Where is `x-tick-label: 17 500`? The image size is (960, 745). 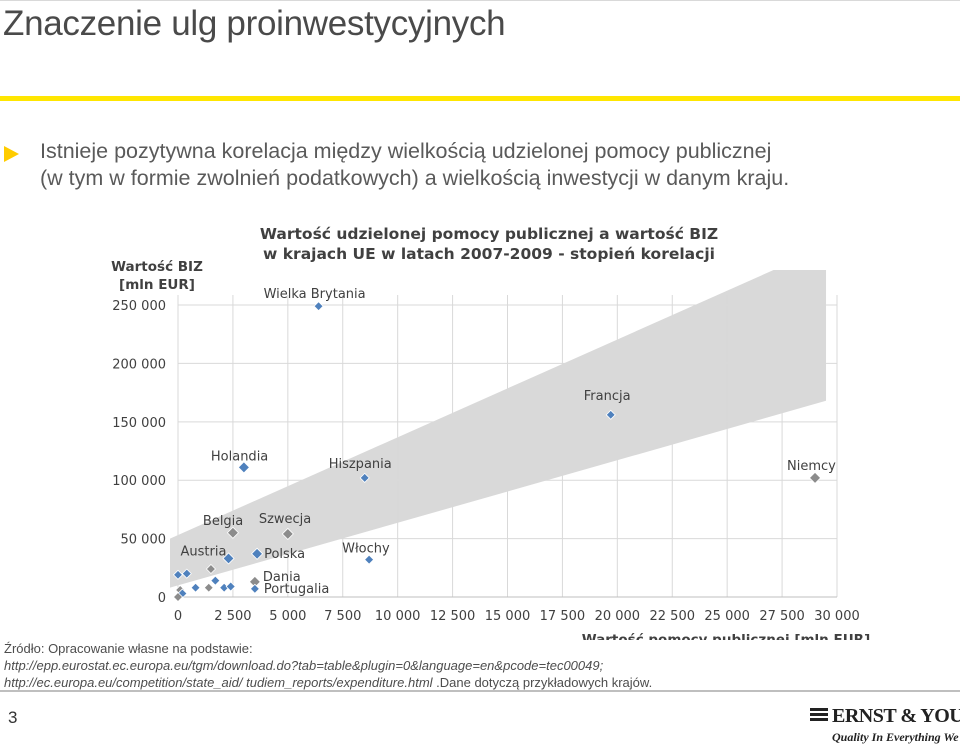 x-tick-label: 17 500 is located at coordinates (563, 616).